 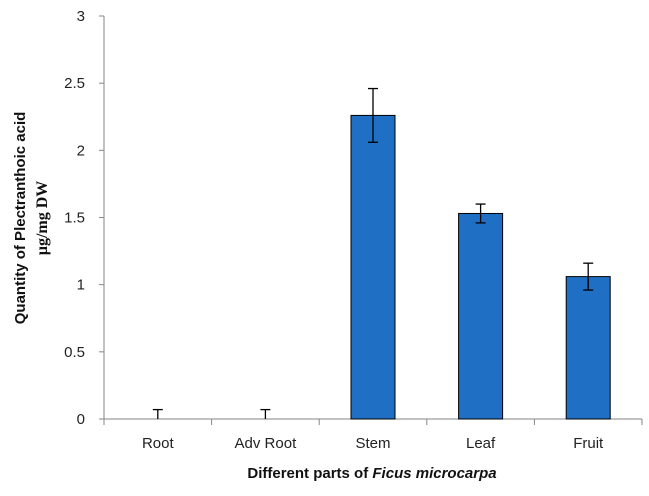 What do you see at coordinates (588, 443) in the screenshot?
I see `x-tick-label: Fruit` at bounding box center [588, 443].